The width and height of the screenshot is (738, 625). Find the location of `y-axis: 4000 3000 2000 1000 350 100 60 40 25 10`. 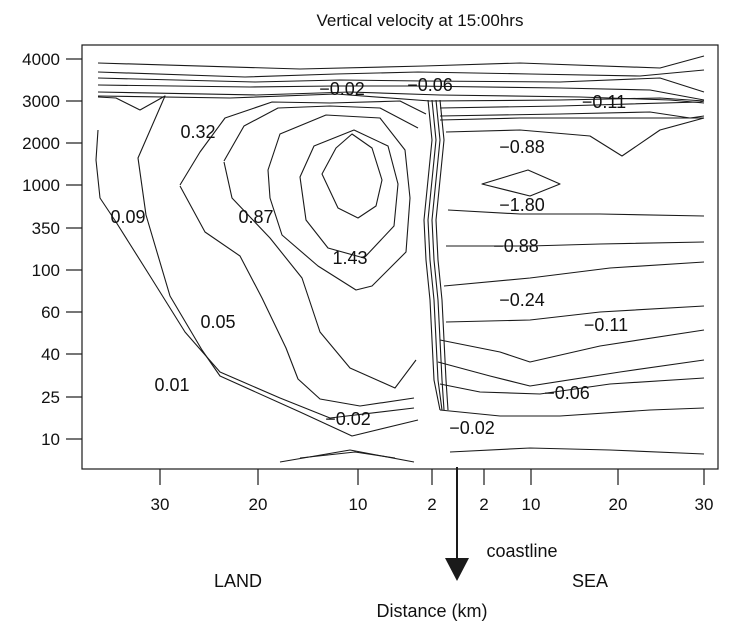

y-axis: 4000 3000 2000 1000 350 100 60 40 25 10 is located at coordinates (52, 249).